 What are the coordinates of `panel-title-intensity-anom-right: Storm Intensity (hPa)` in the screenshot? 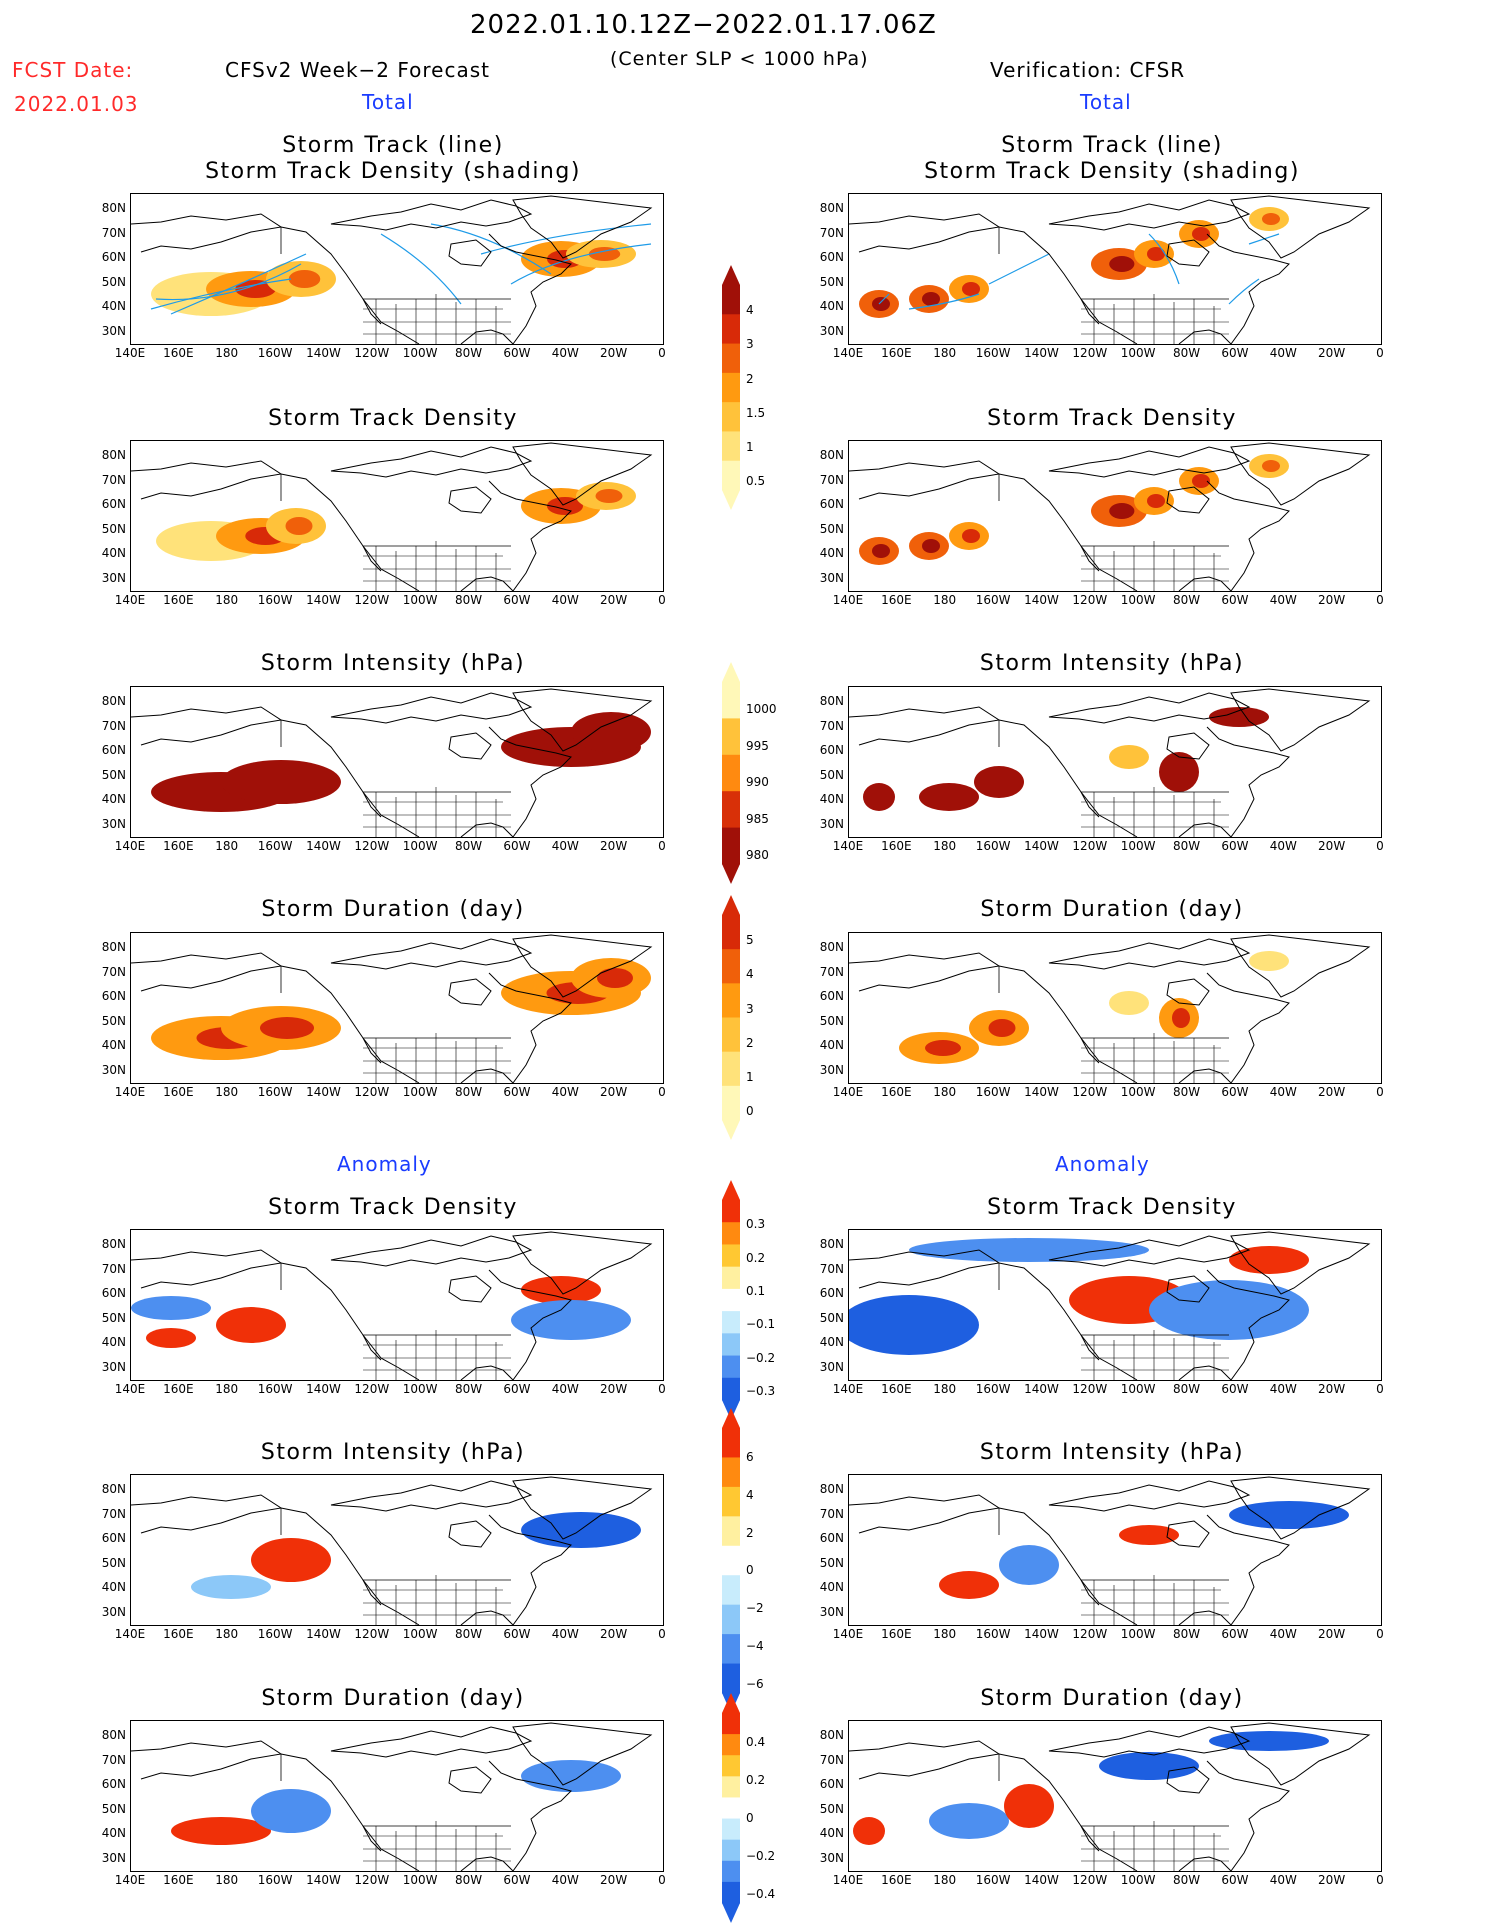 It's located at (1112, 1452).